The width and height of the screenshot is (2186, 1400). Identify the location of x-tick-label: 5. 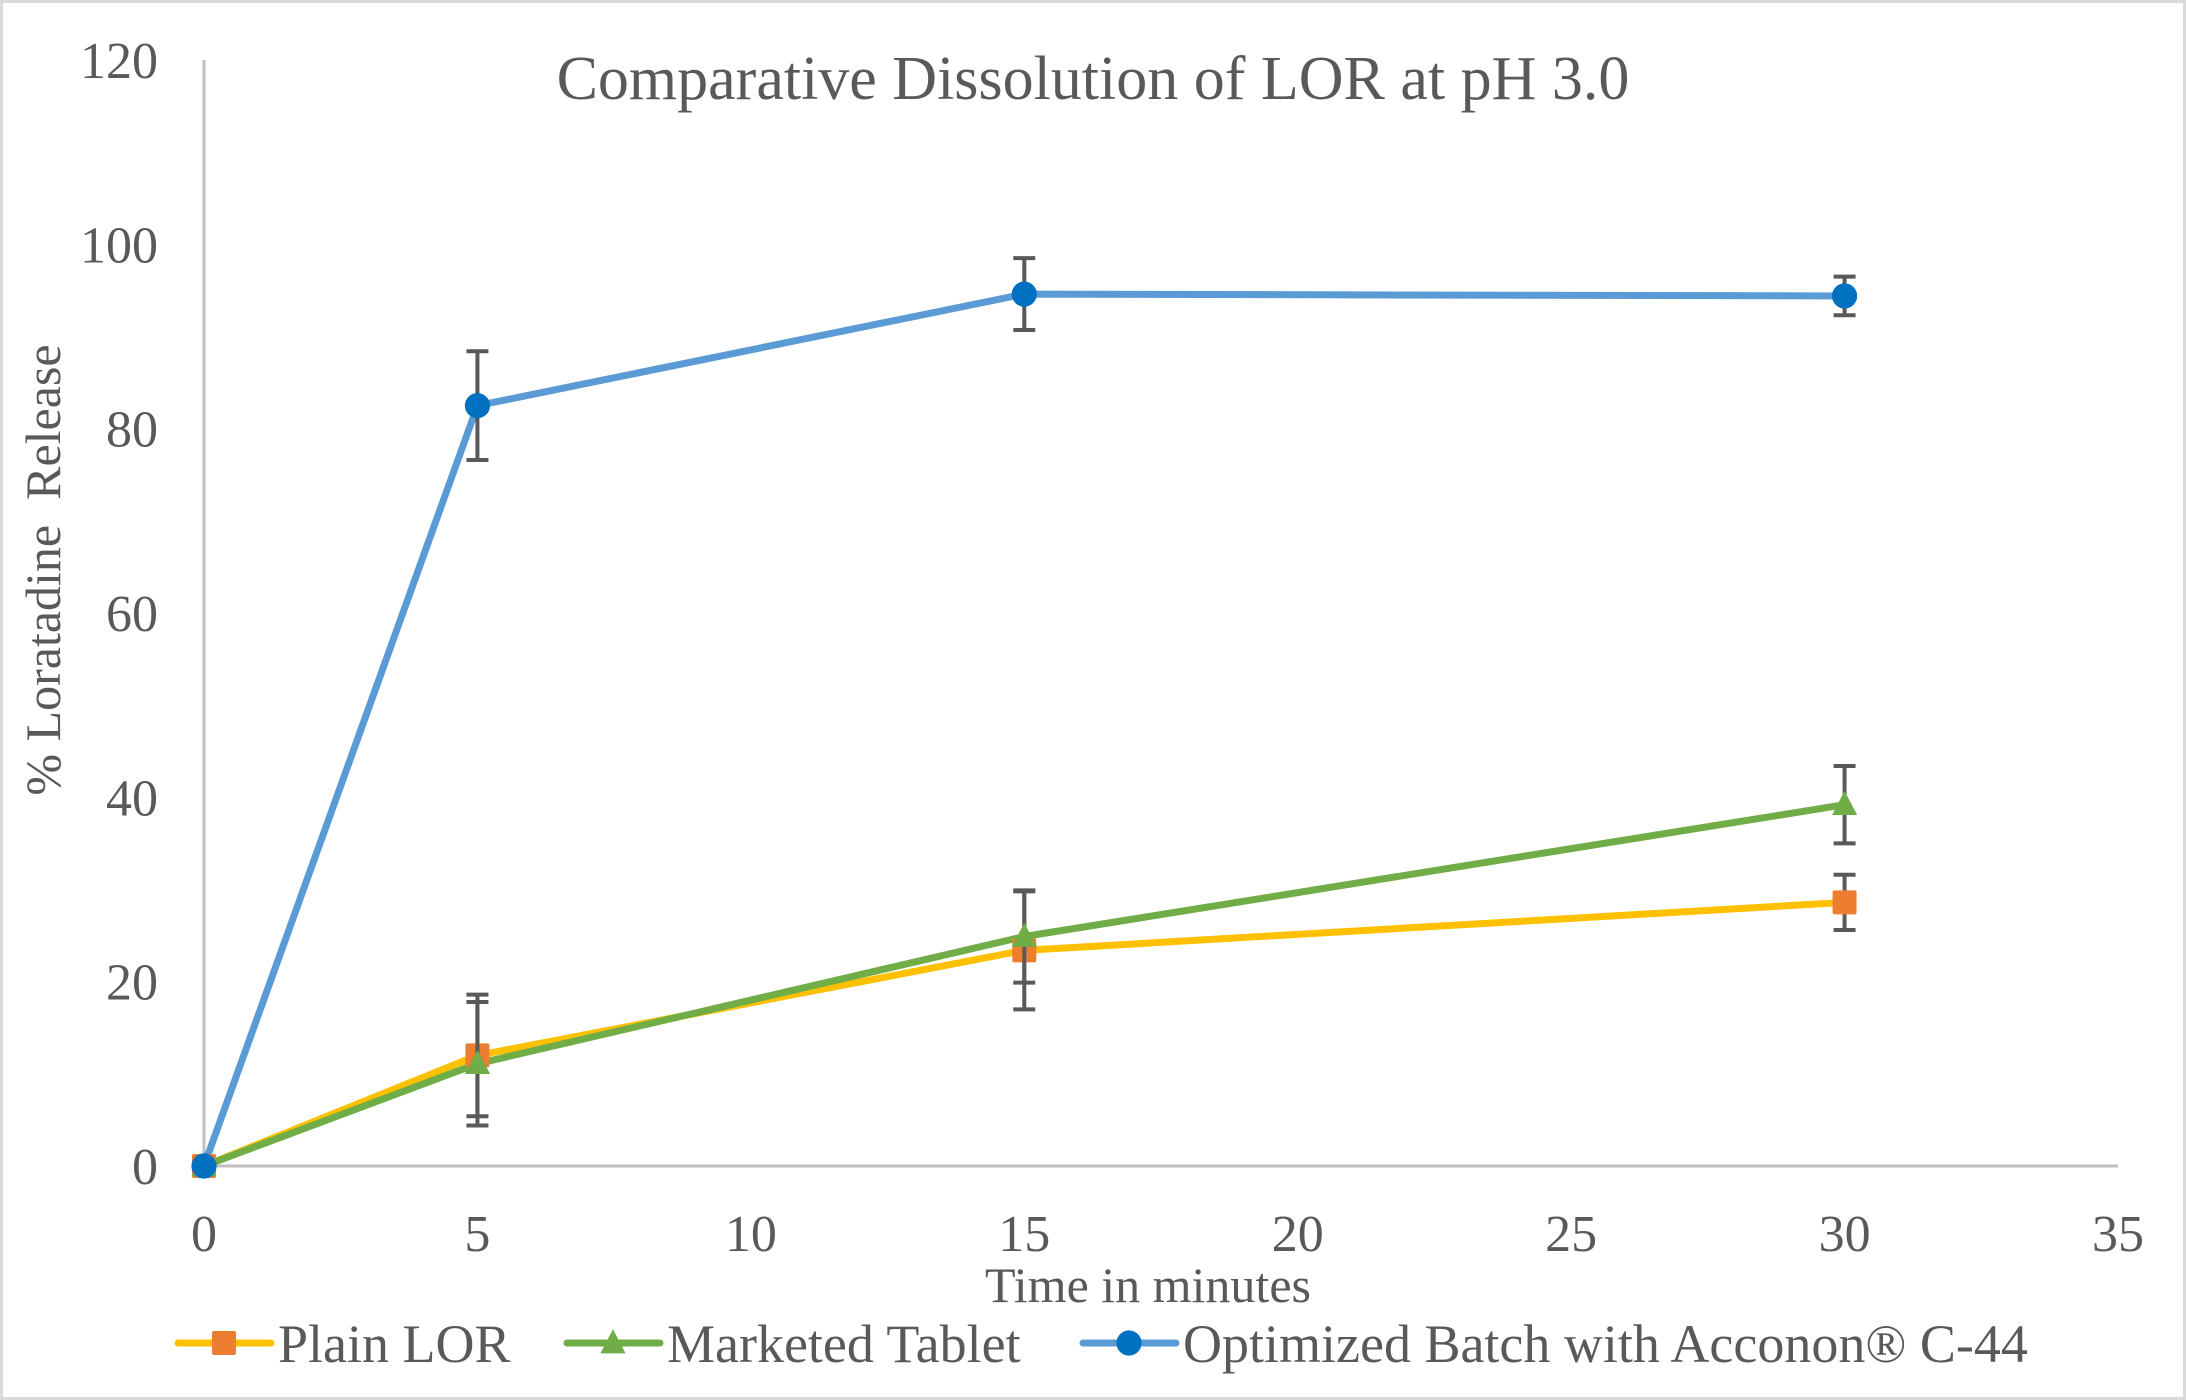
(477, 1234).